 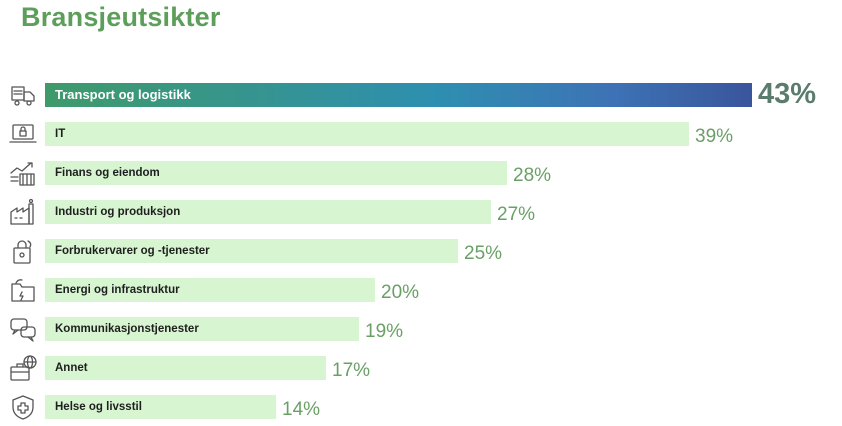 I want to click on category-label: Helse og livsstil, so click(x=98, y=407).